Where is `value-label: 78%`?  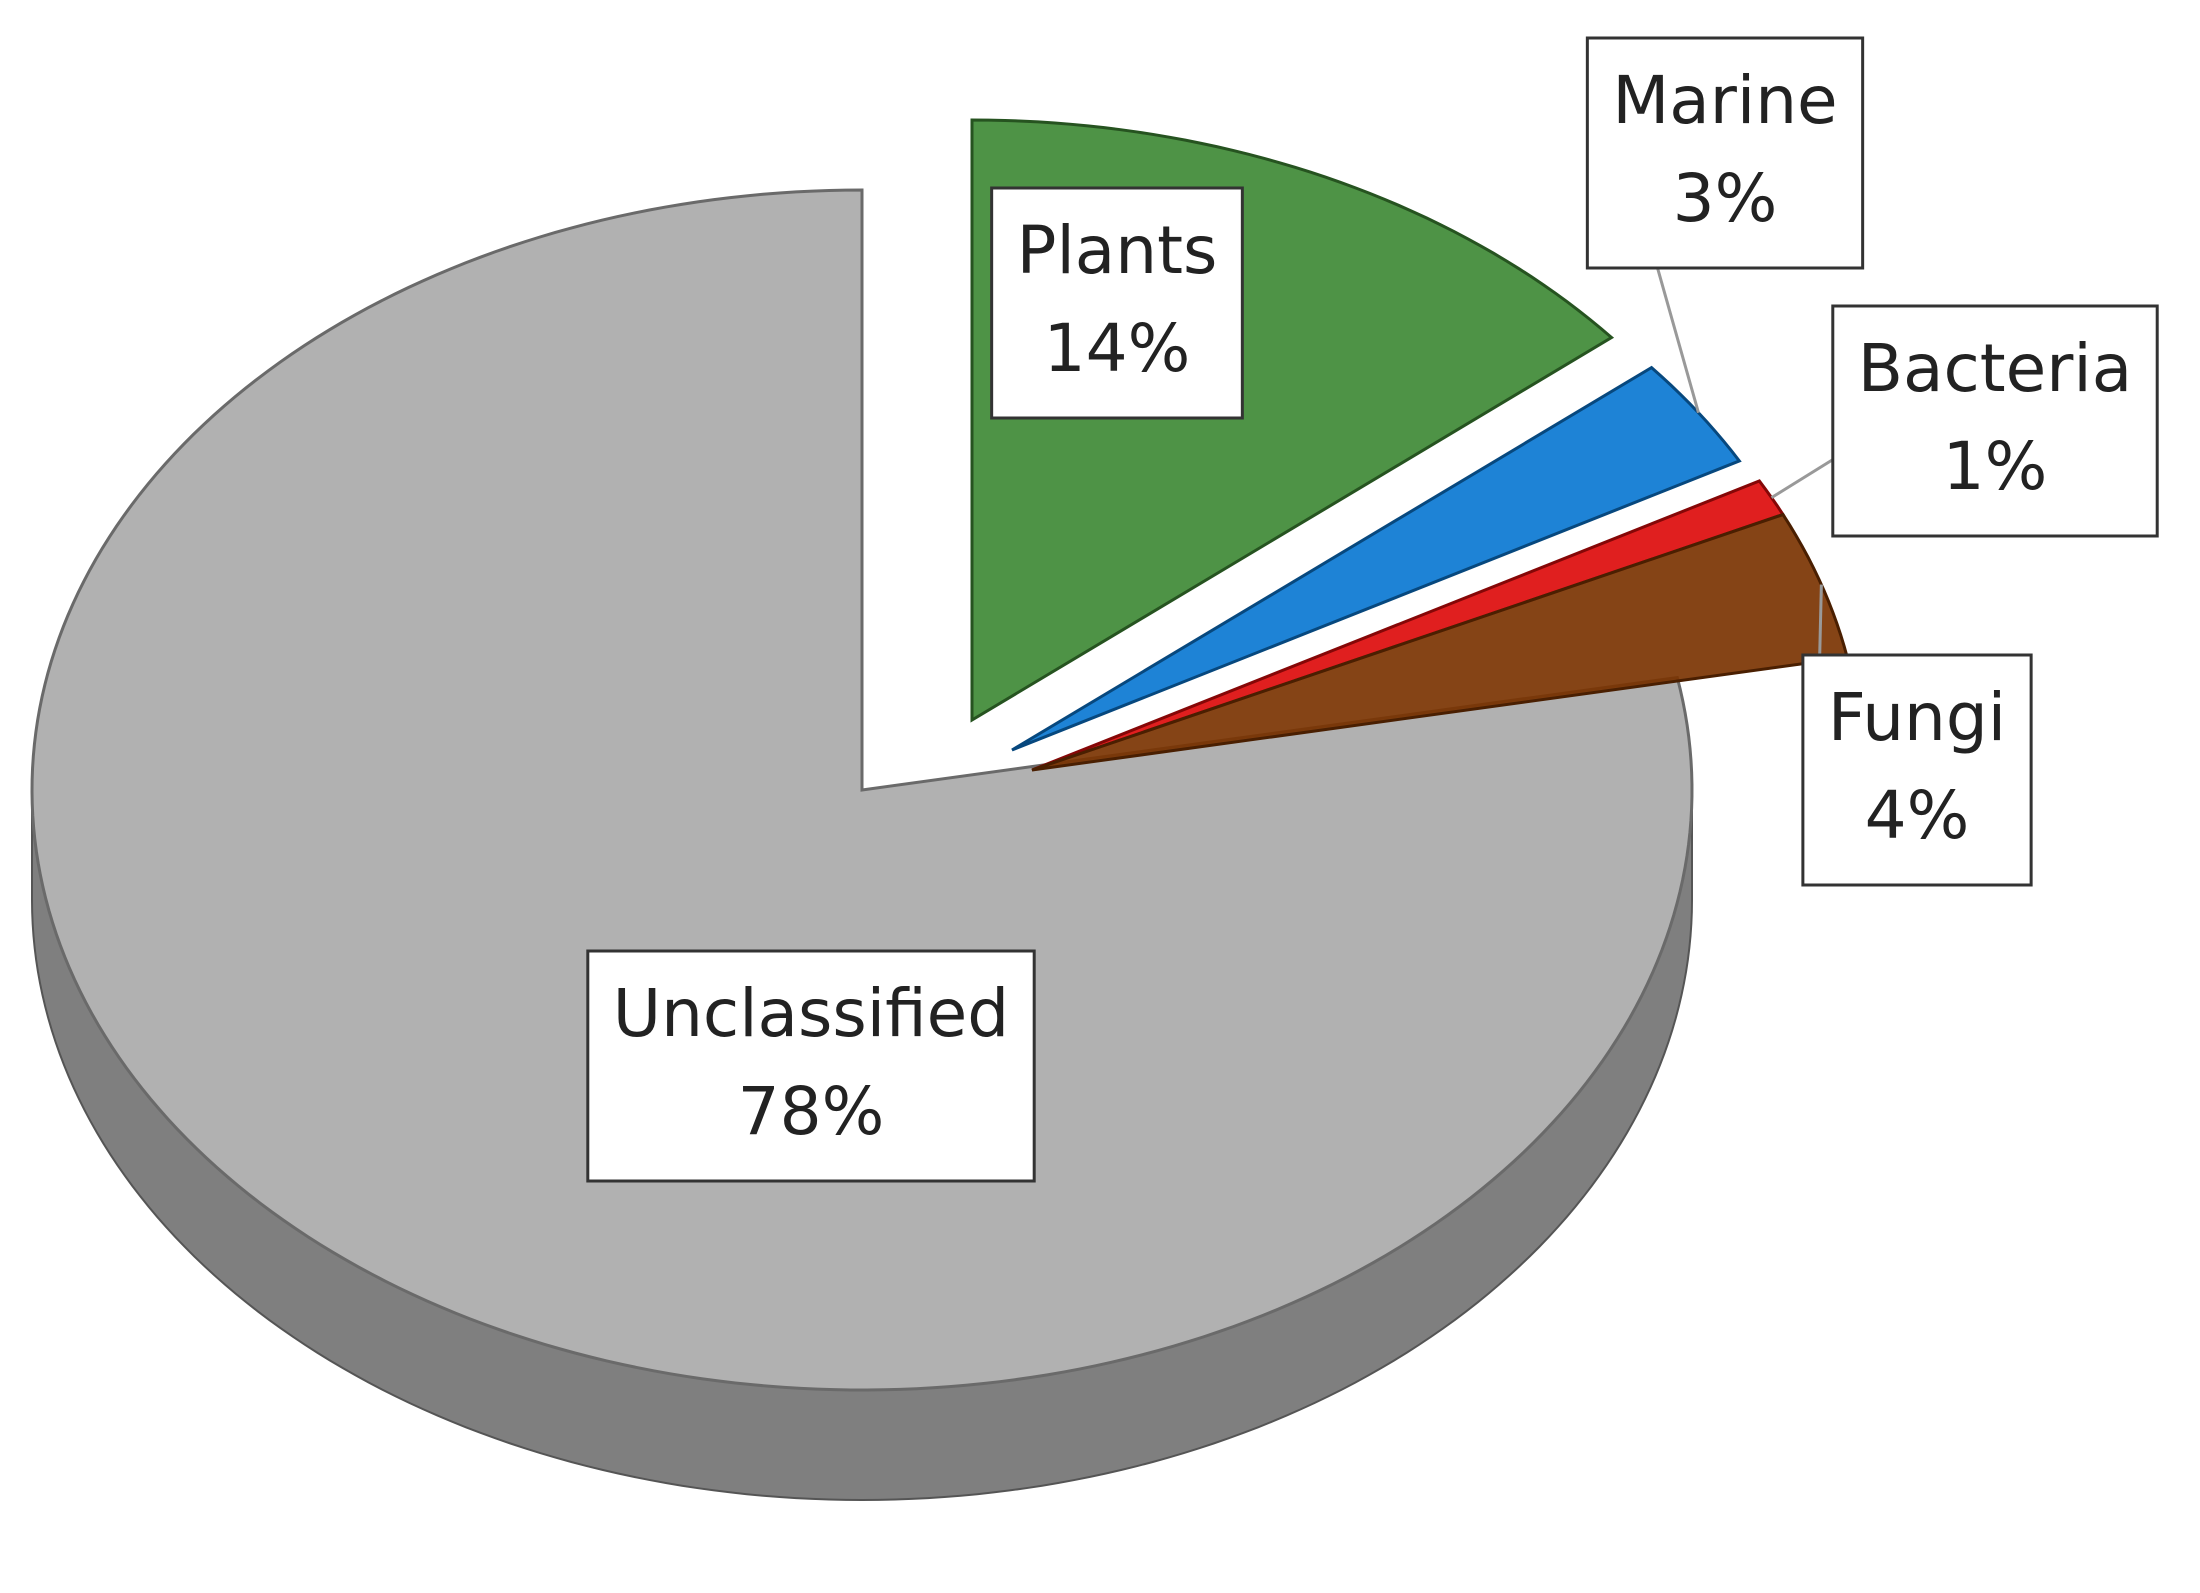
value-label: 78% is located at coordinates (811, 1111).